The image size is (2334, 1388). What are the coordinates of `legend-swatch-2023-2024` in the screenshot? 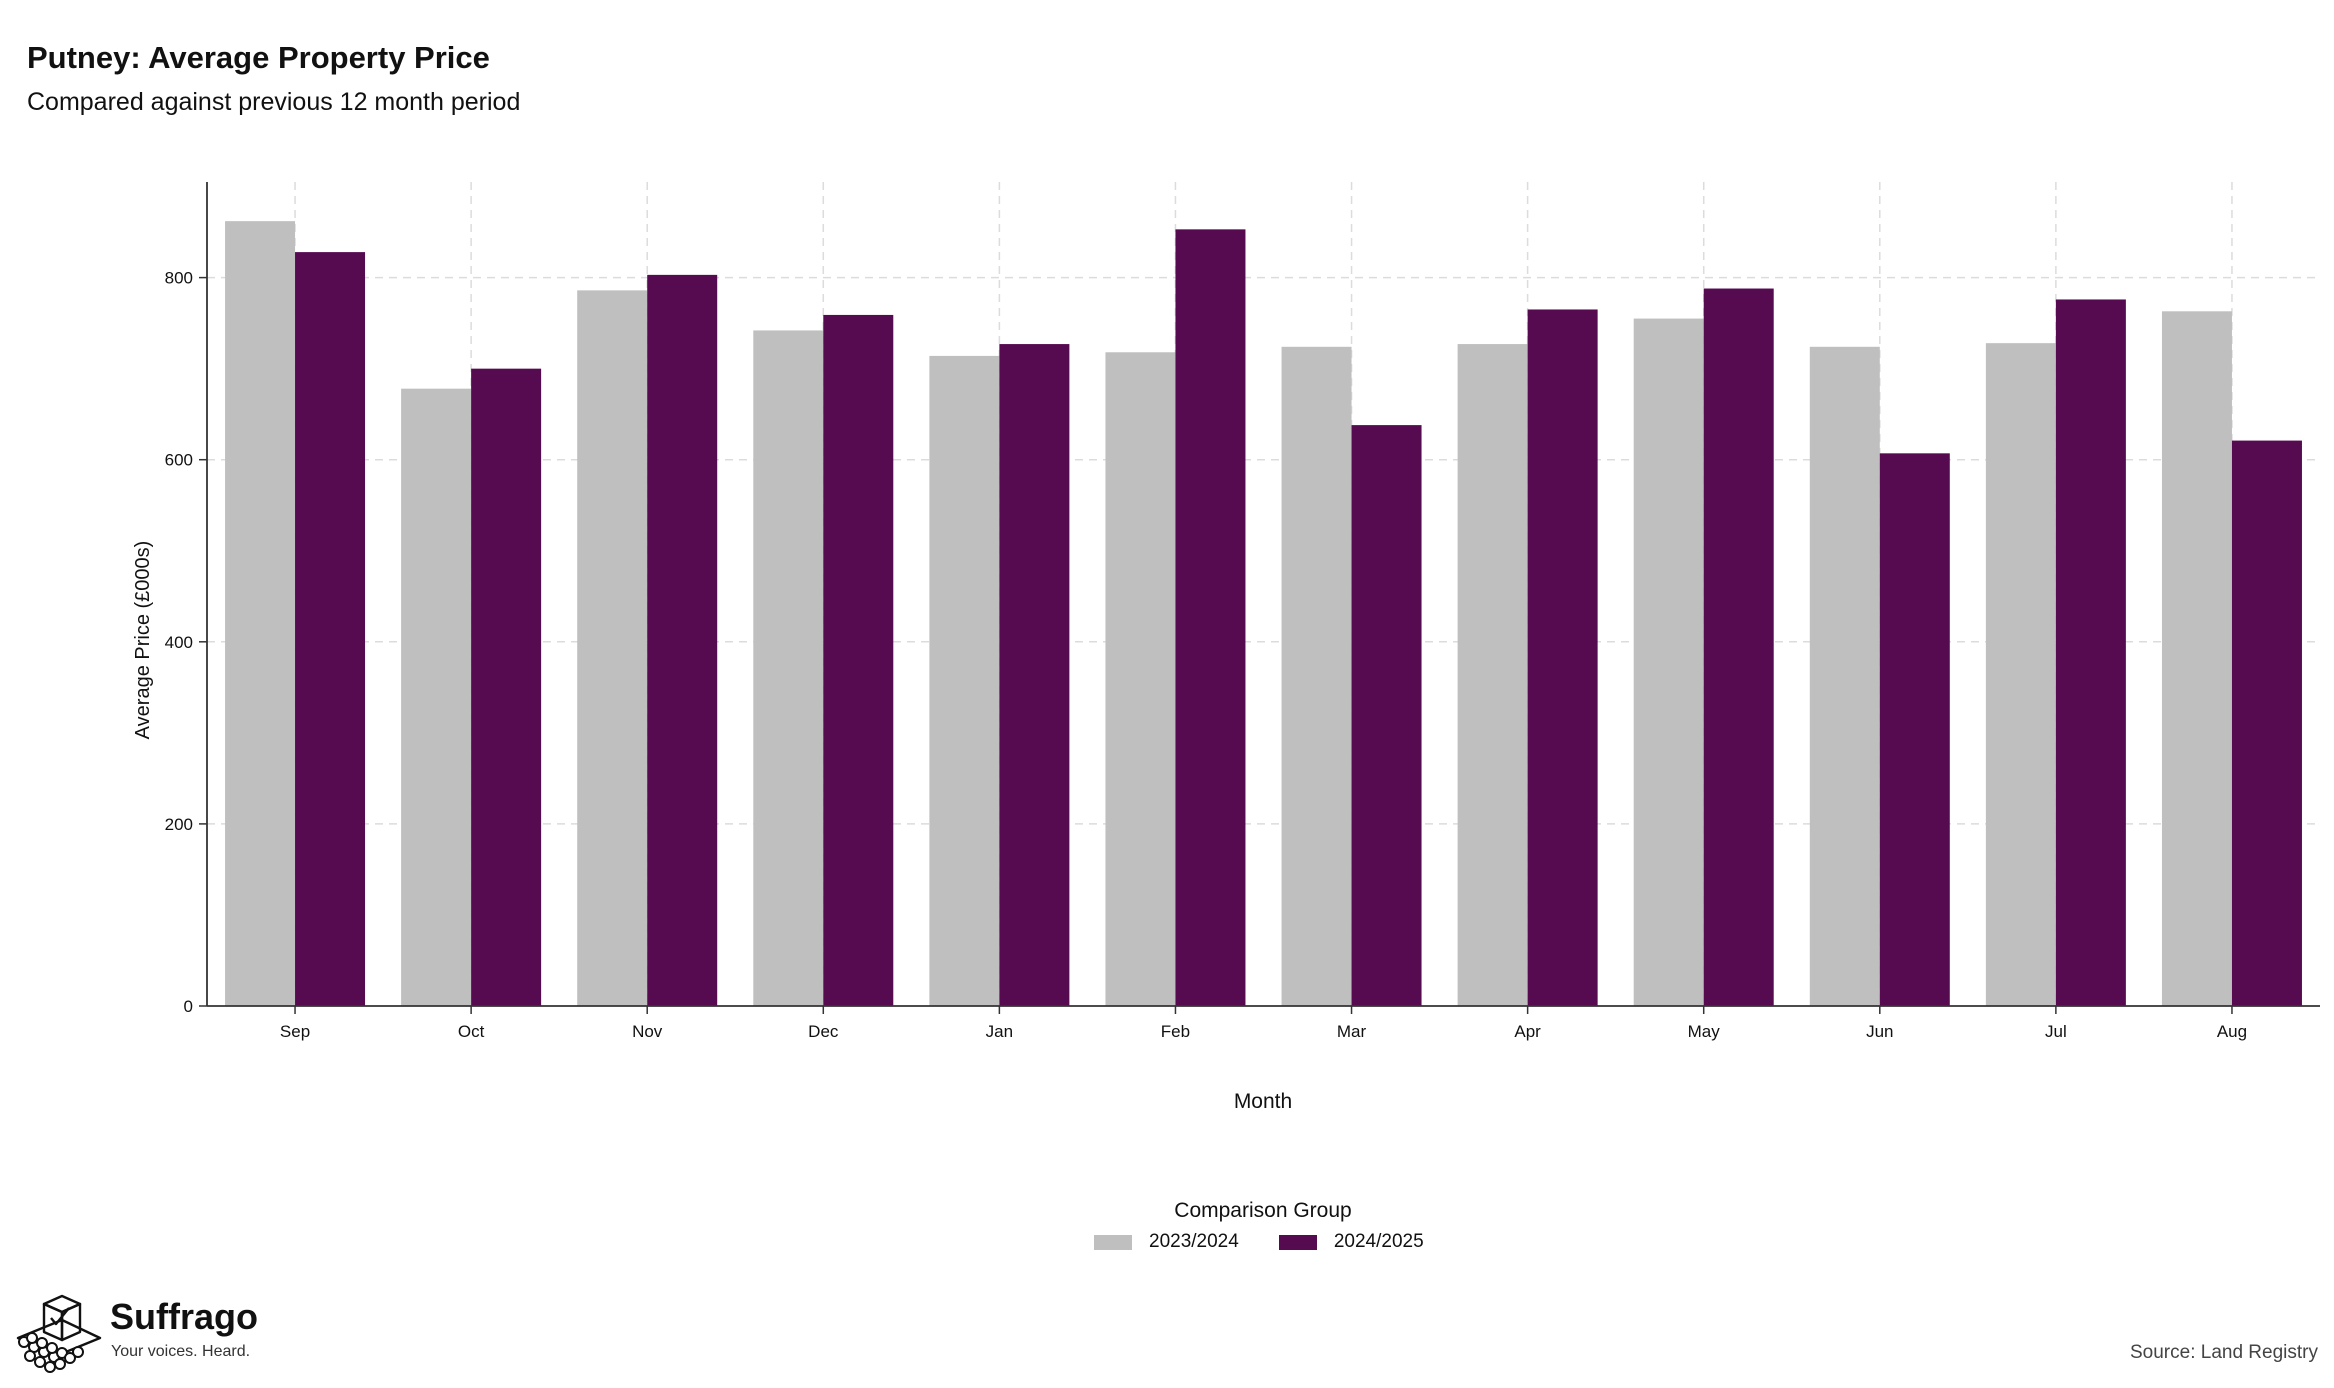 It's located at (1113, 1242).